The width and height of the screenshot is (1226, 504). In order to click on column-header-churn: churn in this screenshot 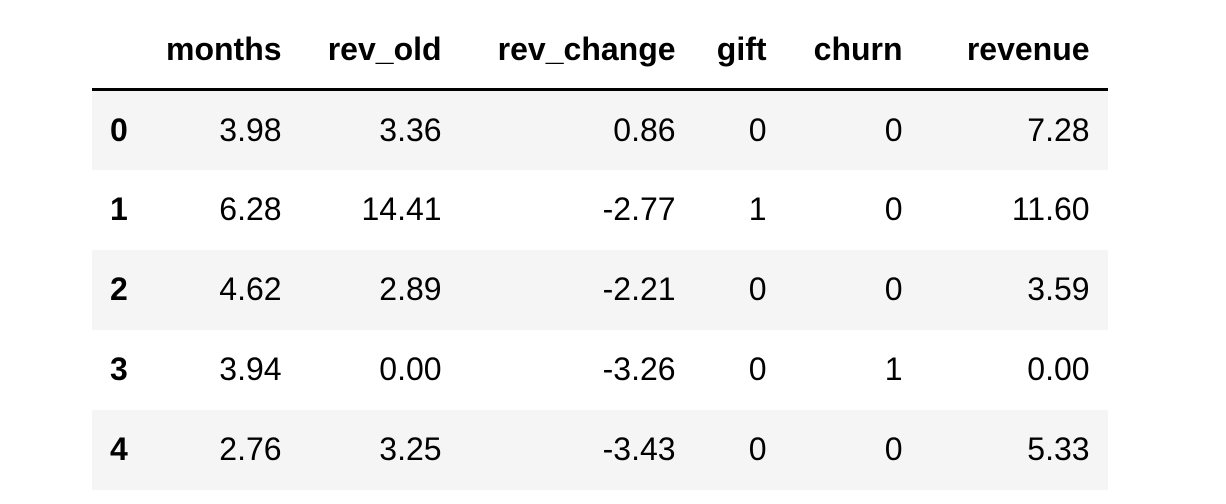, I will do `click(852, 50)`.